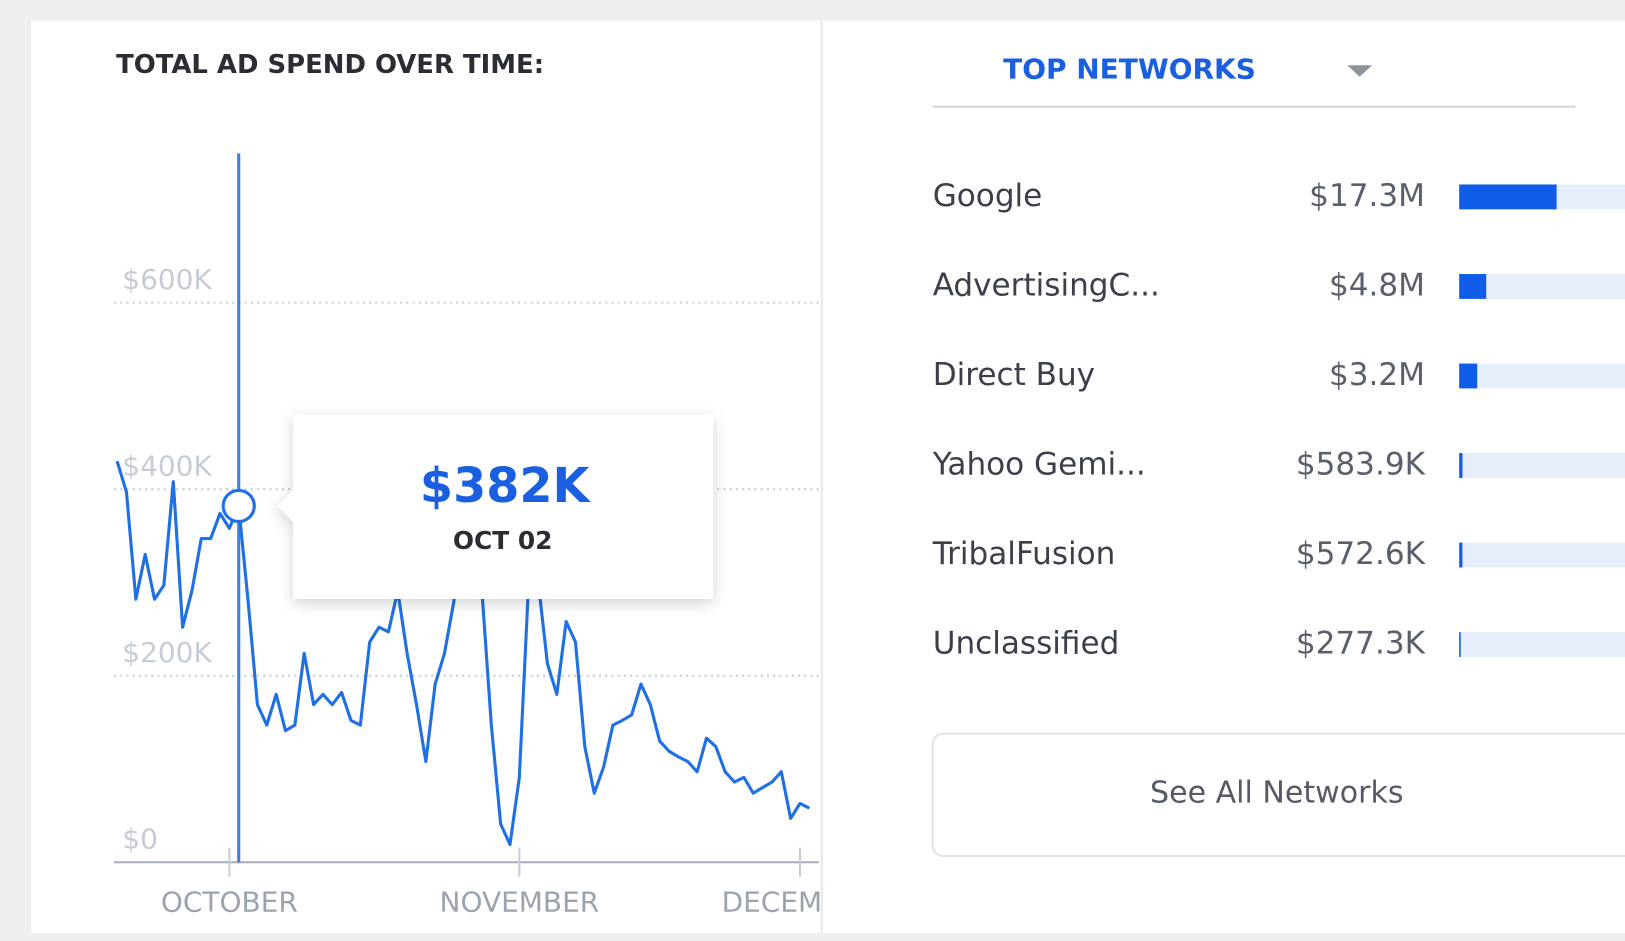 Image resolution: width=1625 pixels, height=941 pixels. I want to click on y-tick-label: $400K, so click(167, 465).